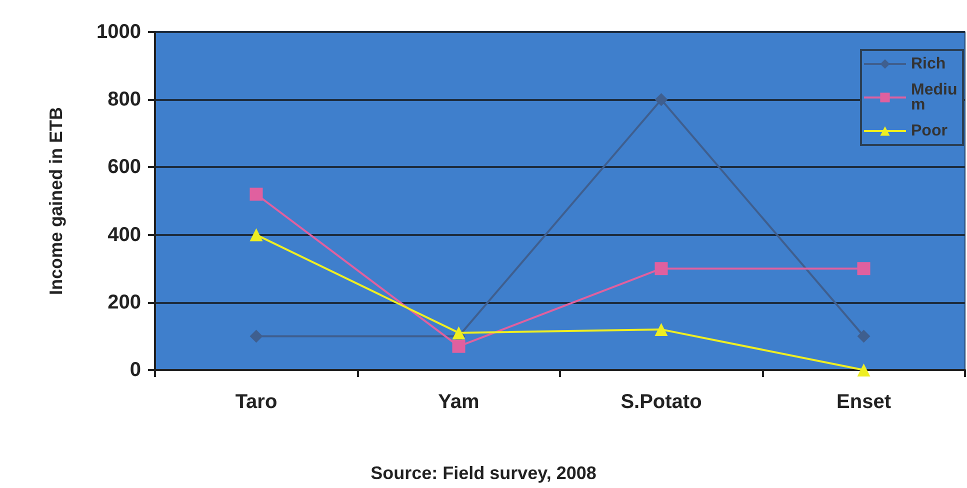 This screenshot has width=967, height=488. I want to click on y-tick-label: 200, so click(124, 302).